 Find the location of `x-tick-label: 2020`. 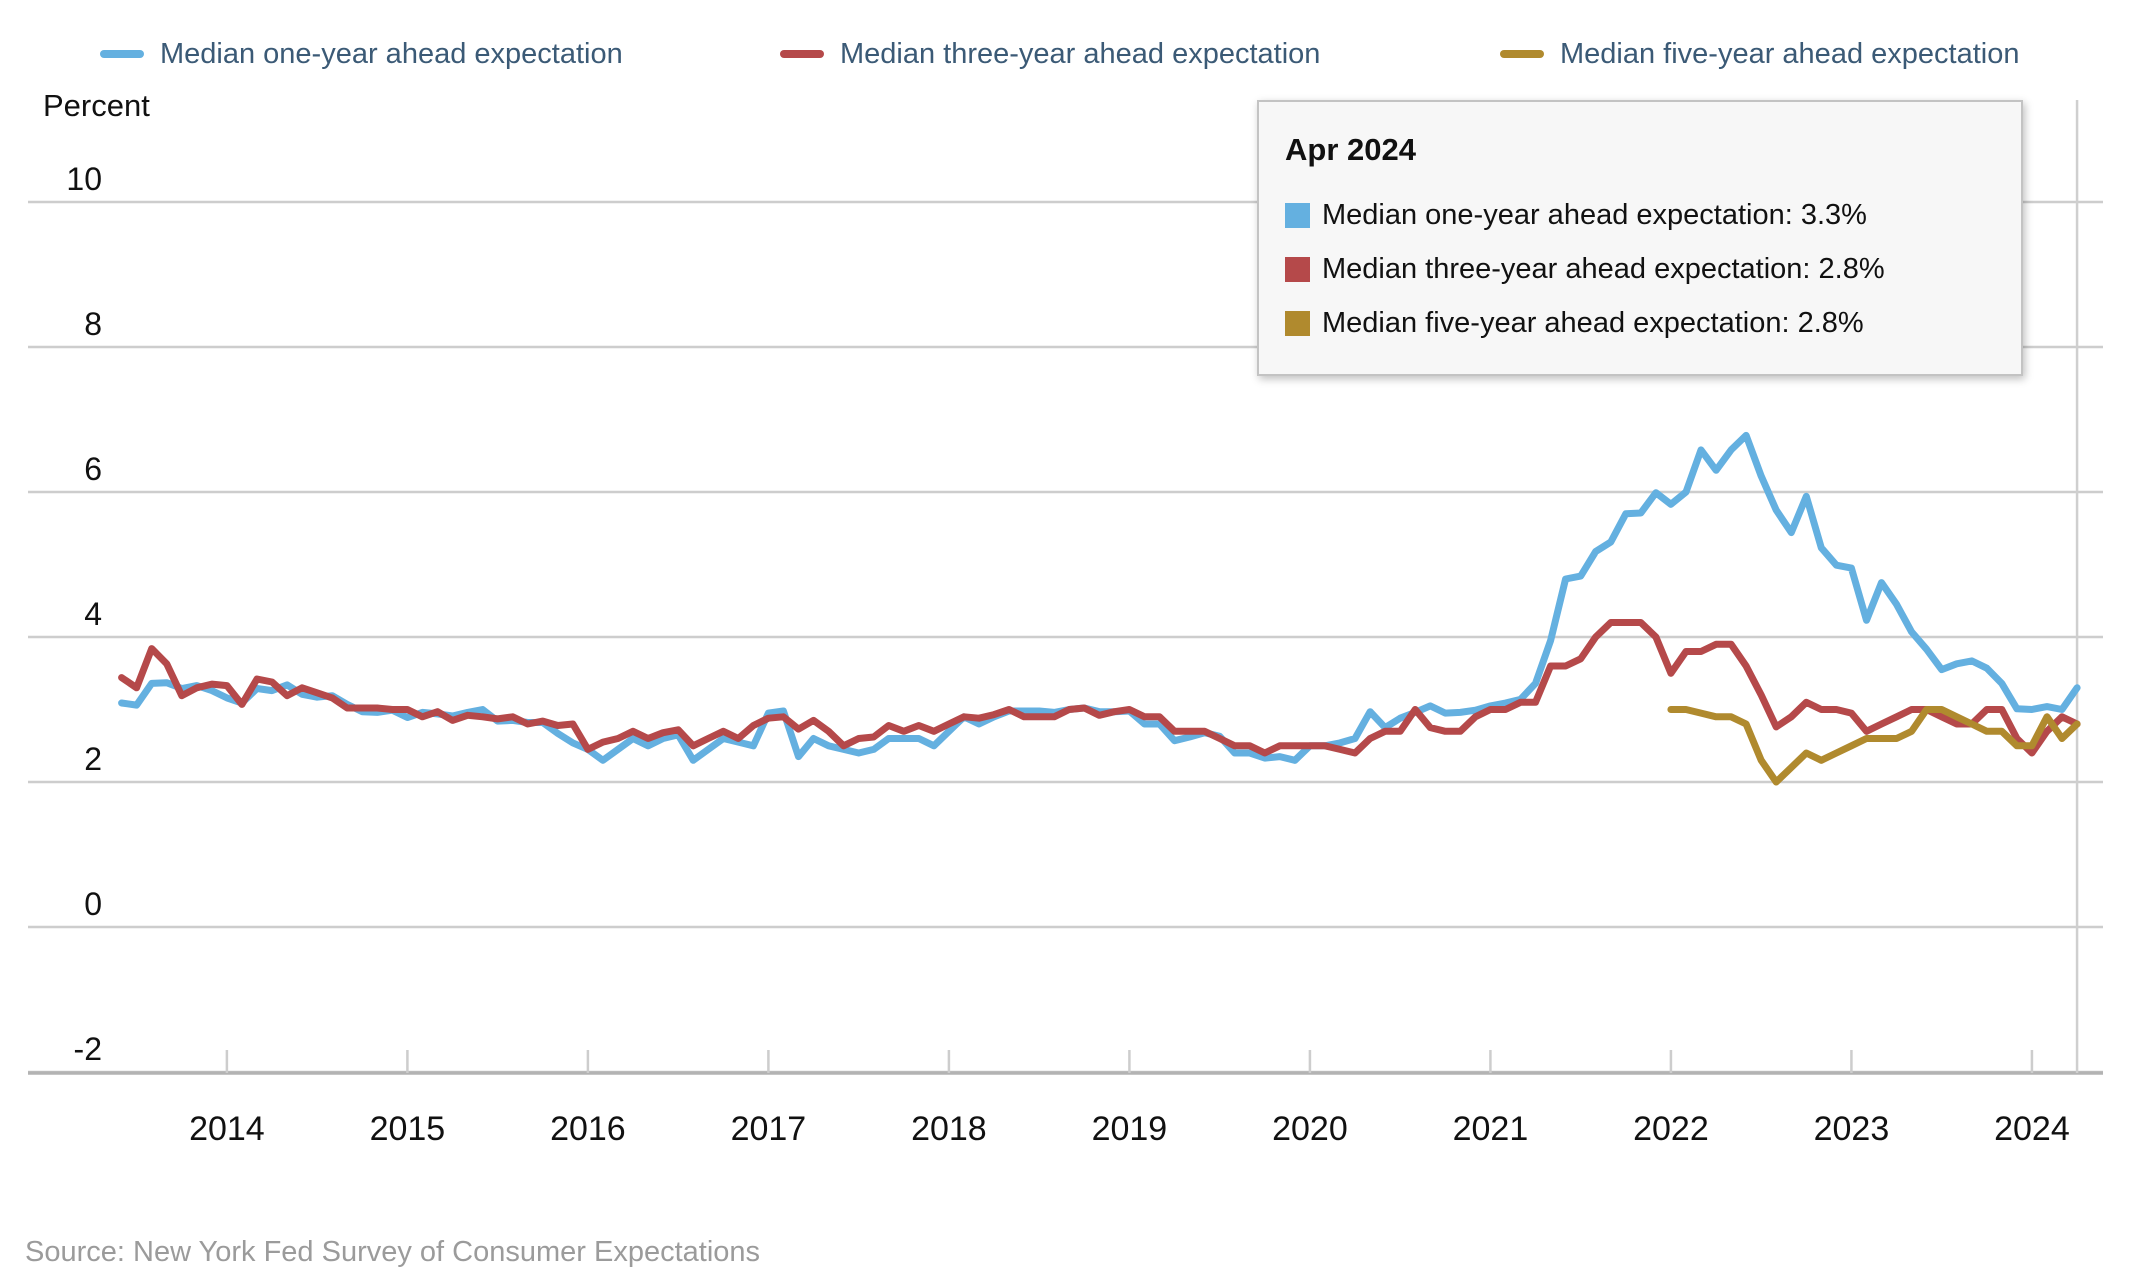

x-tick-label: 2020 is located at coordinates (1310, 1129).